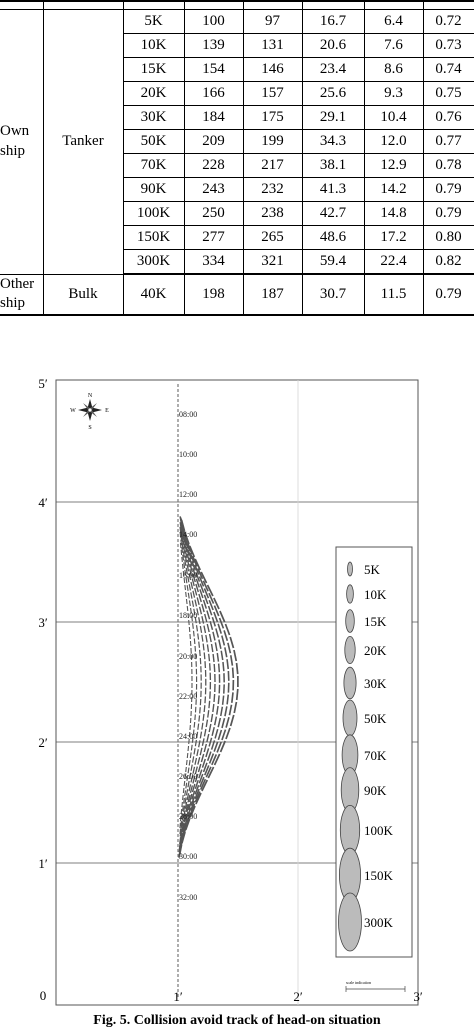 The image size is (474, 1027). What do you see at coordinates (448, 21) in the screenshot?
I see `table-cell: 0.72` at bounding box center [448, 21].